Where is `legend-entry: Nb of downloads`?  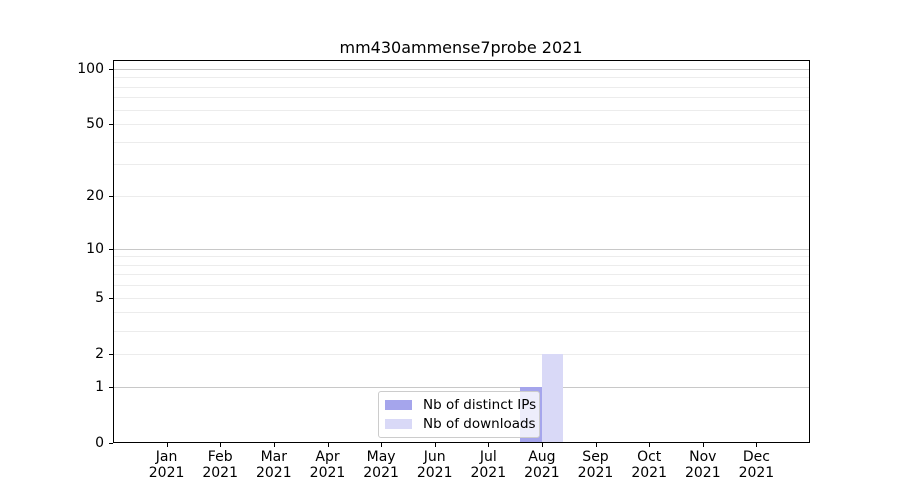
legend-entry: Nb of downloads is located at coordinates (460, 424).